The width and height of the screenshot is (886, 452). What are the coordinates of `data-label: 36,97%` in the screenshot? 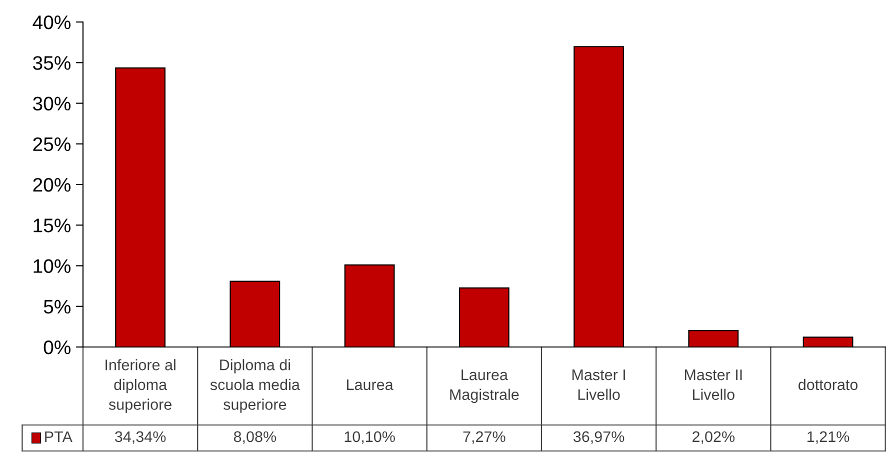 It's located at (598, 437).